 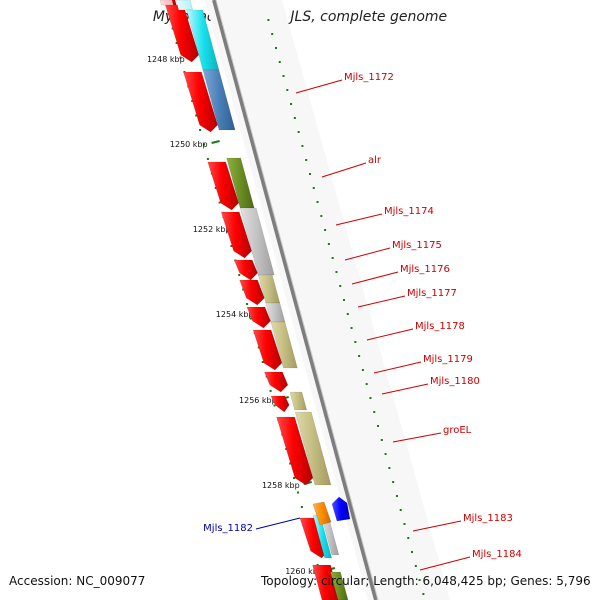 I want to click on gene-label: Mjls_1176, so click(x=425, y=269).